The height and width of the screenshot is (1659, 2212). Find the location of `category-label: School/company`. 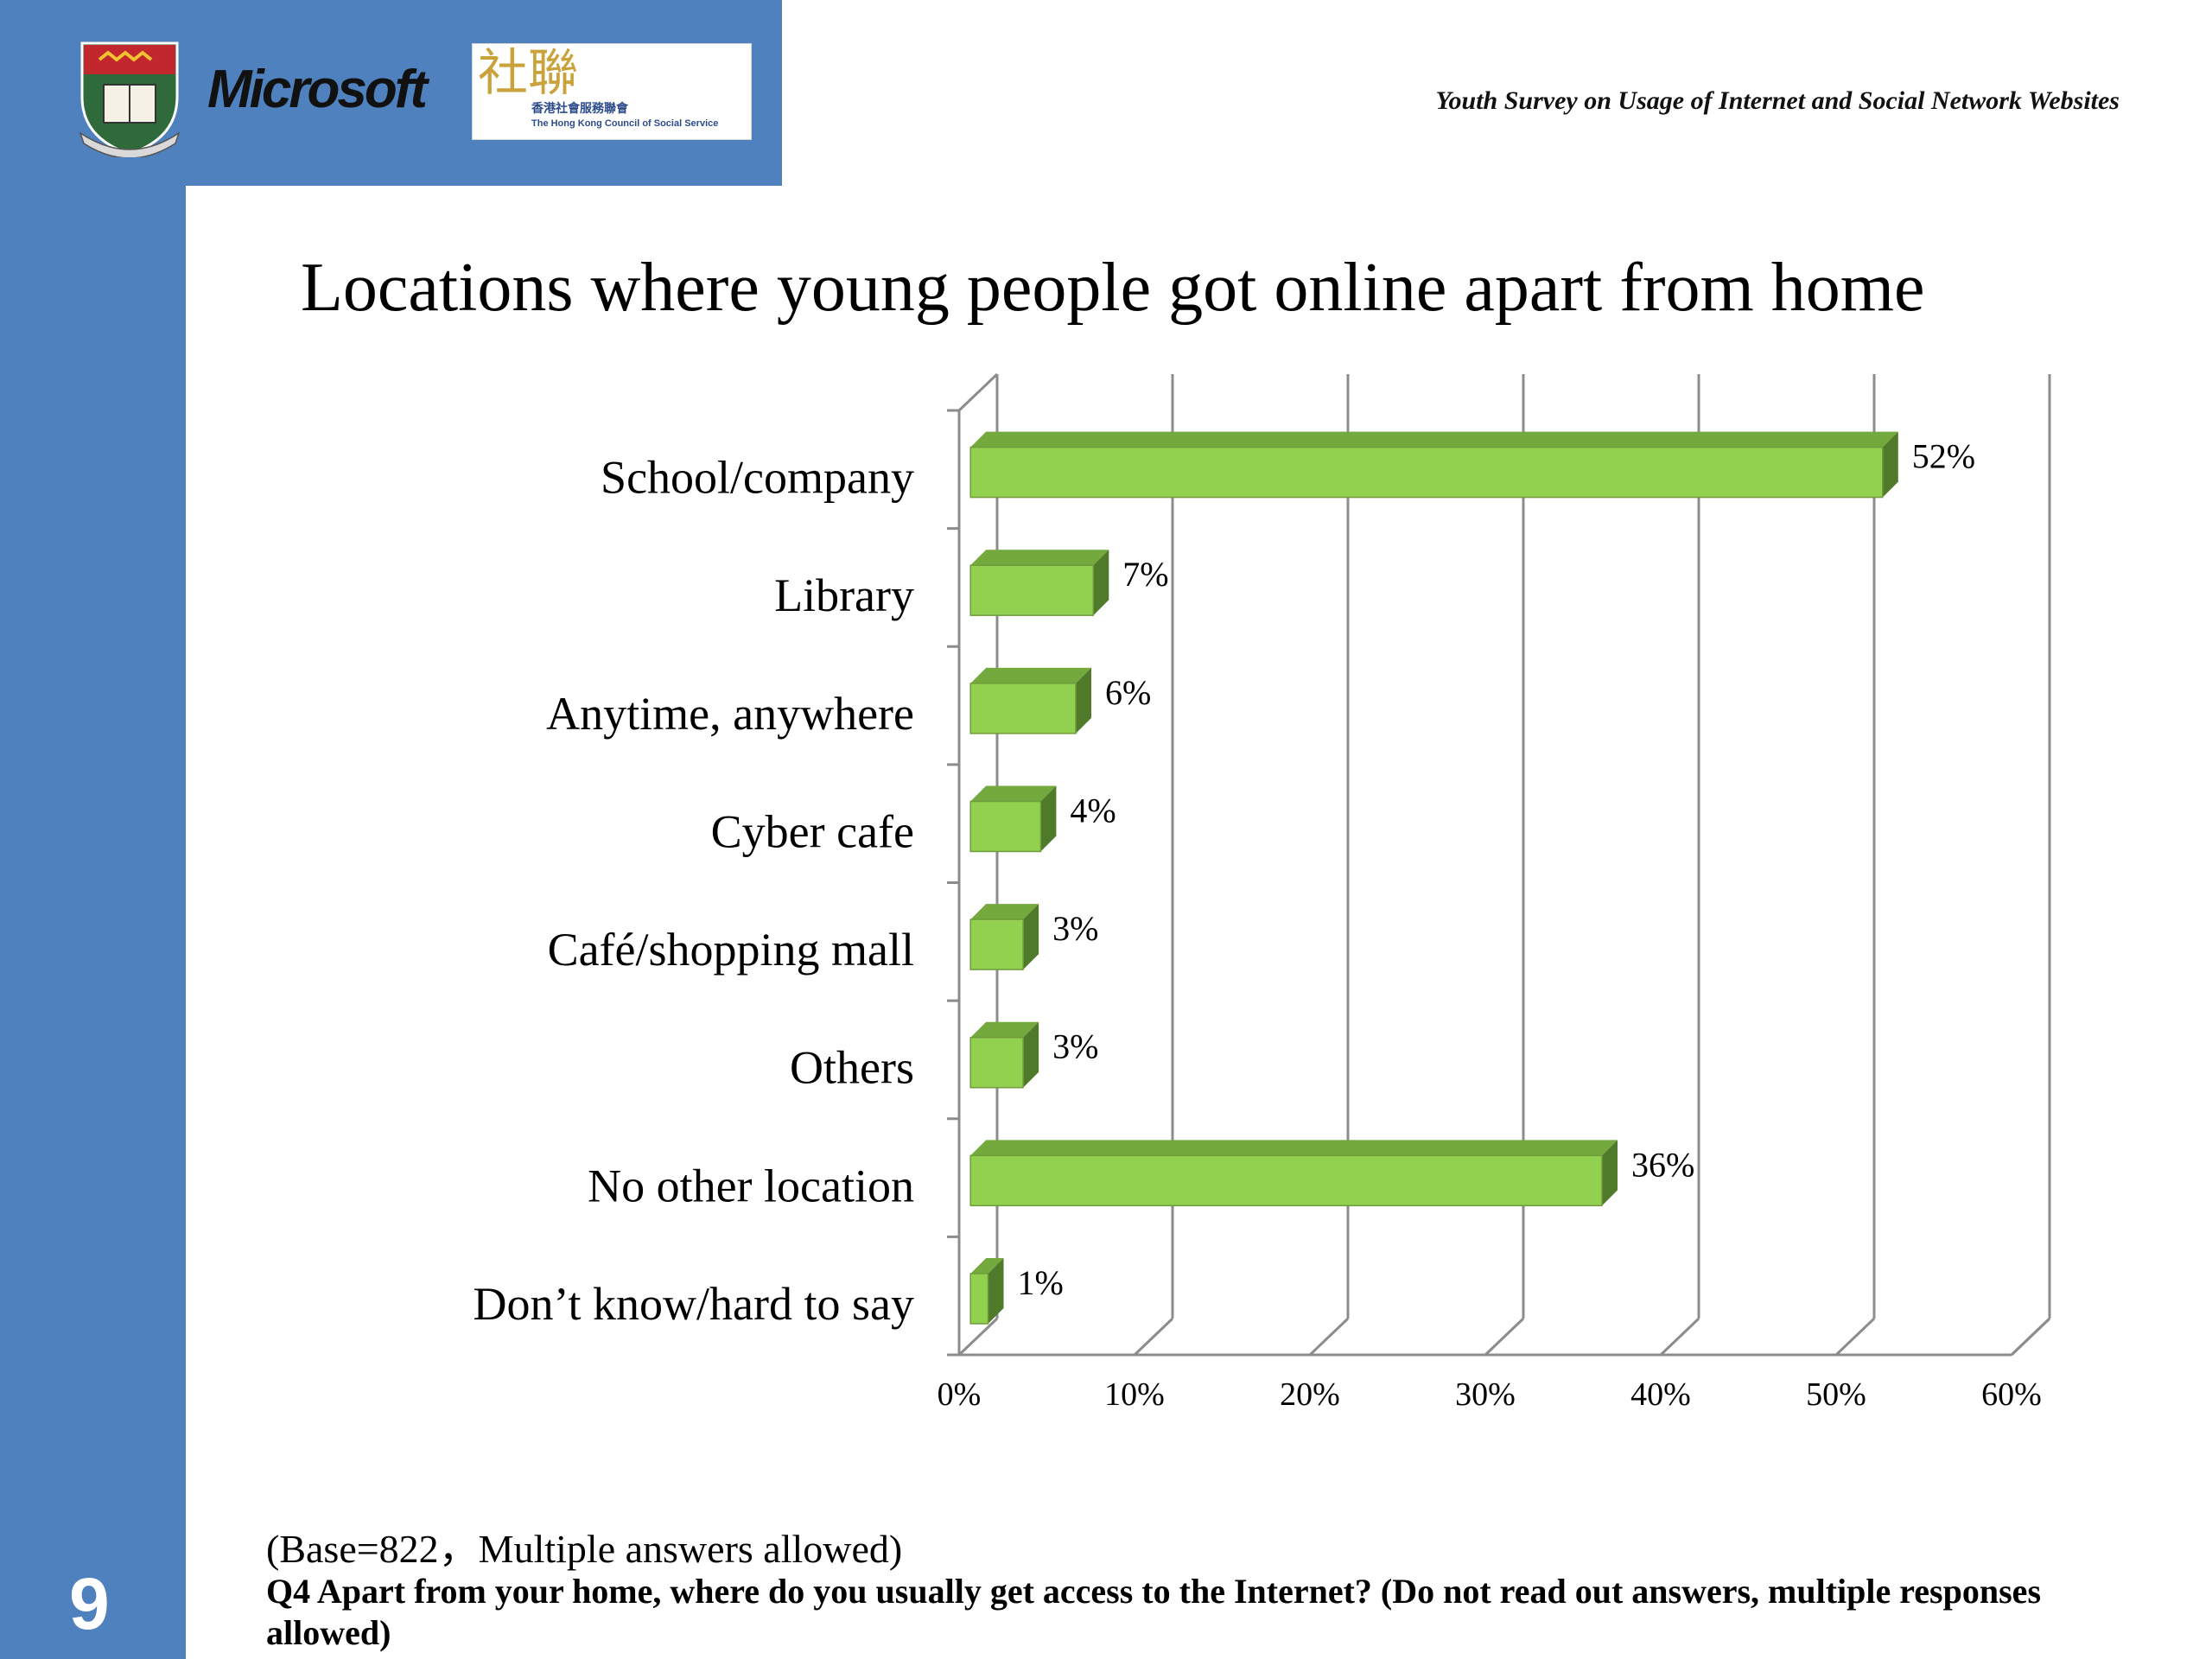

category-label: School/company is located at coordinates (757, 478).